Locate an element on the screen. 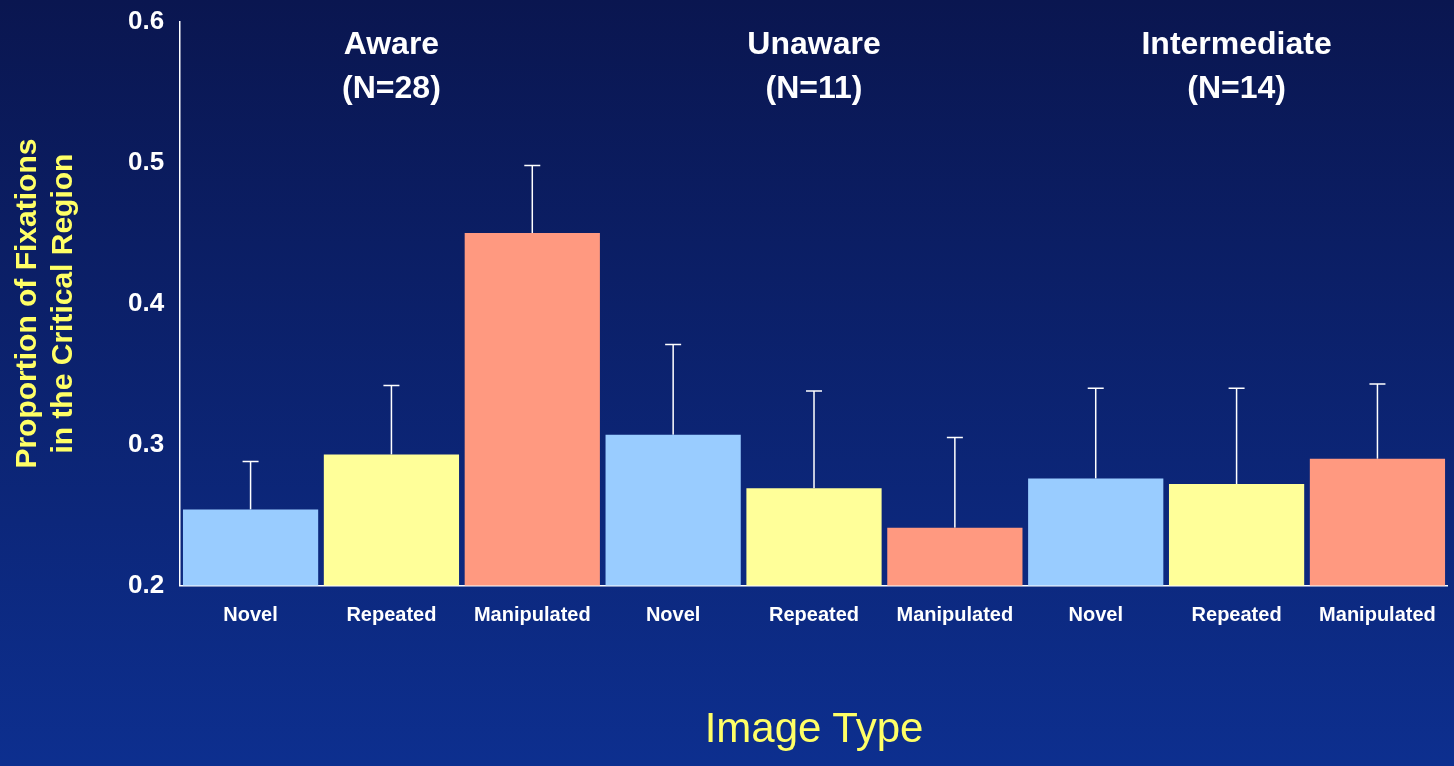  x-axis-title: Image Type is located at coordinates (814, 728).